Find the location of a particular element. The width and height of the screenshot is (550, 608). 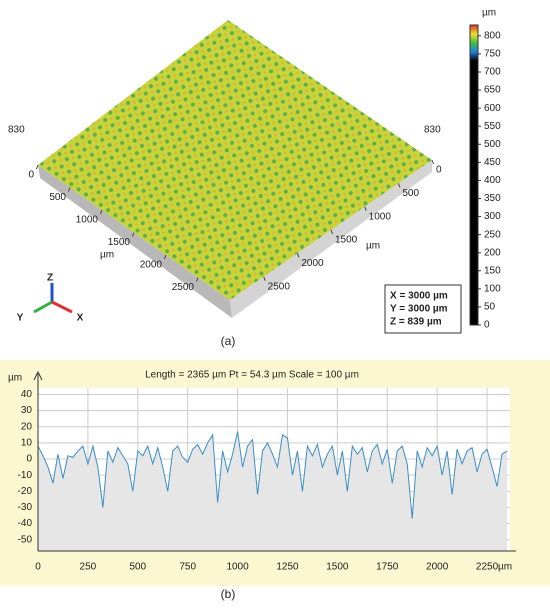

x-tick-label: 1750 is located at coordinates (387, 567).